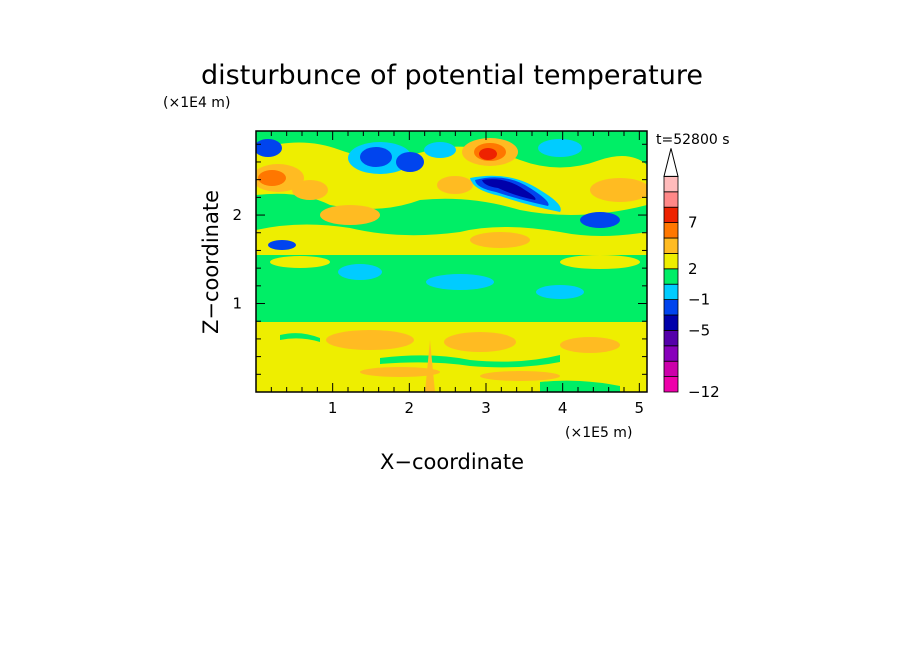 This screenshot has height=654, width=904. What do you see at coordinates (237, 304) in the screenshot?
I see `y-tick-label: 1` at bounding box center [237, 304].